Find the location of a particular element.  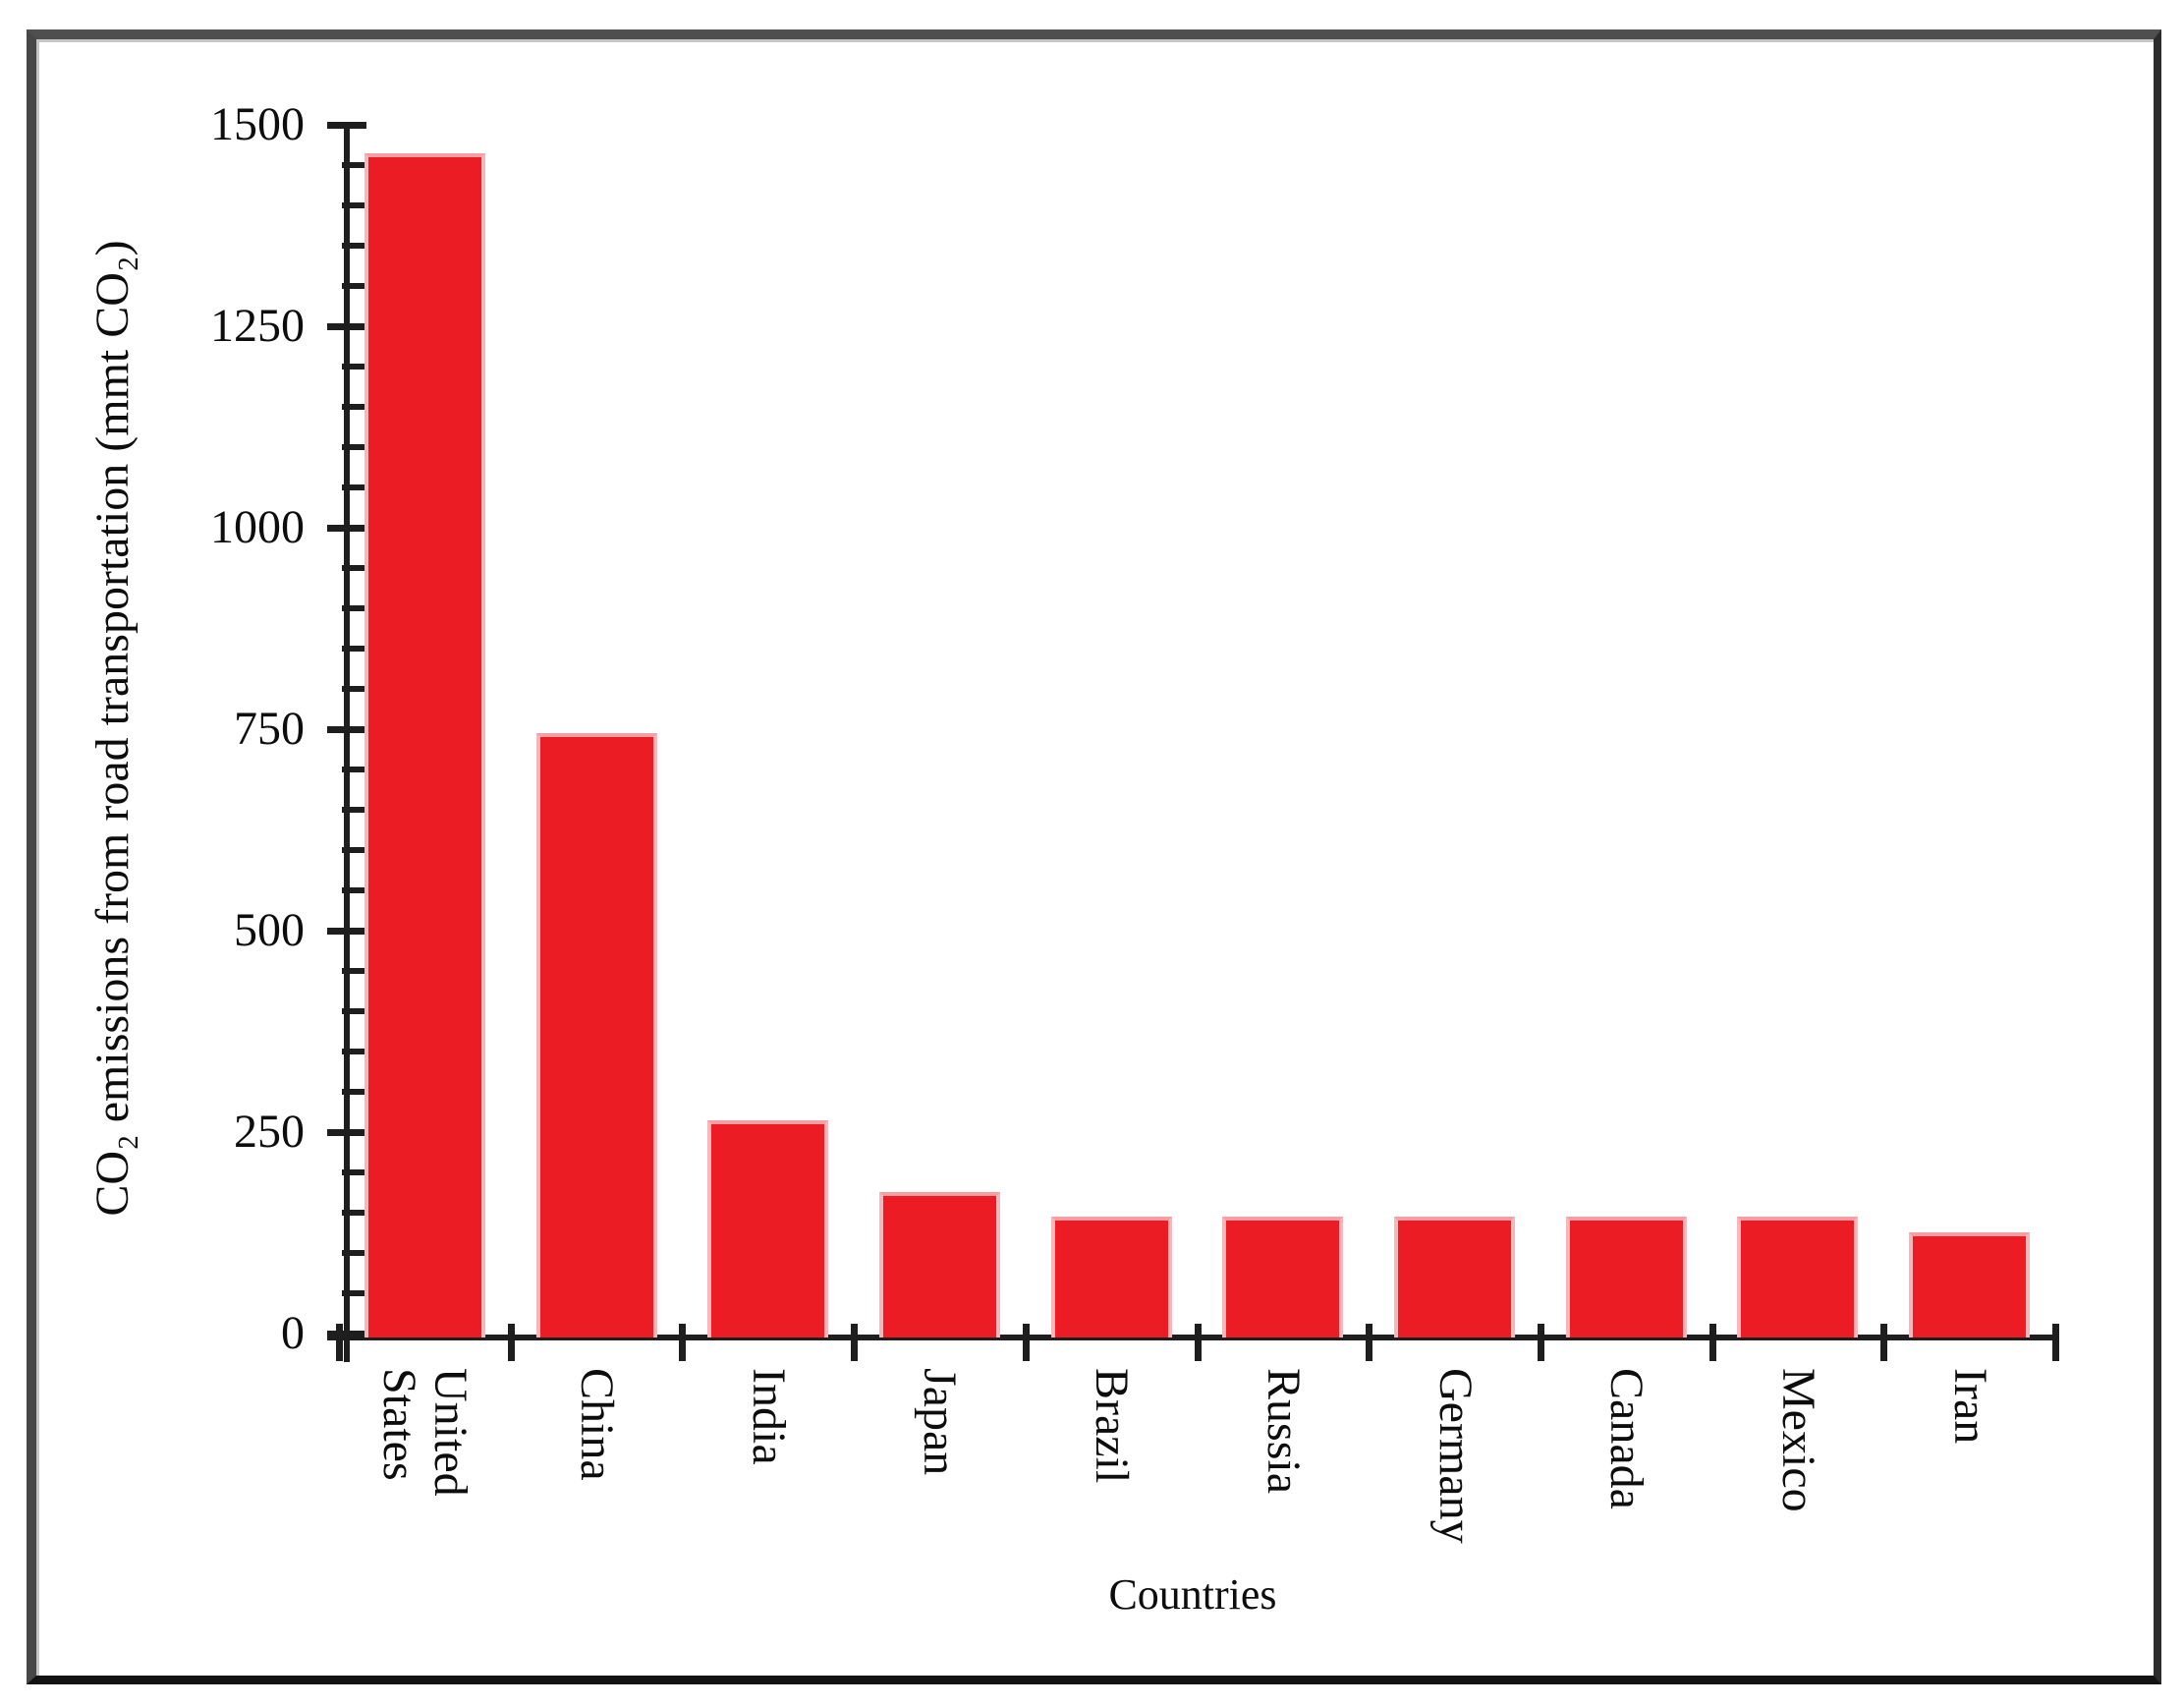

x-axis-line is located at coordinates (1192, 1337).